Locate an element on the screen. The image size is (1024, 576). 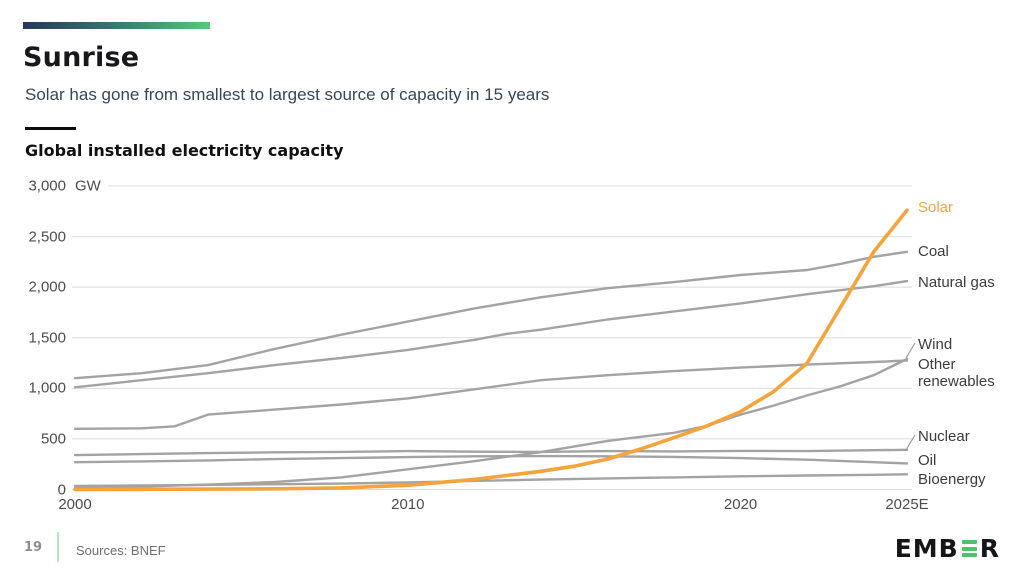
x-tick-2020: 2020 is located at coordinates (740, 504).